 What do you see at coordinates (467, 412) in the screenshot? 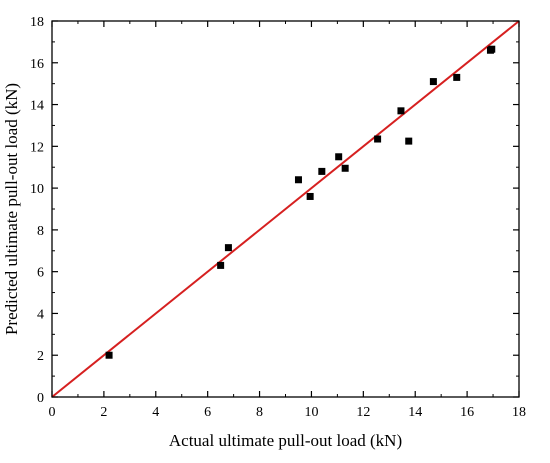
I see `x-tick-label: 16` at bounding box center [467, 412].